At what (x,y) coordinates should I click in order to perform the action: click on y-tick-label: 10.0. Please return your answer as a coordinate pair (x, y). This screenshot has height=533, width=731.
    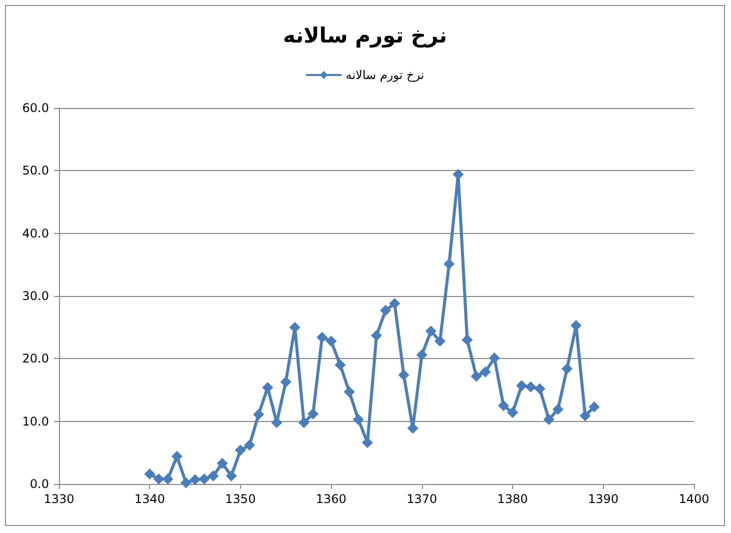
    Looking at the image, I should click on (35, 421).